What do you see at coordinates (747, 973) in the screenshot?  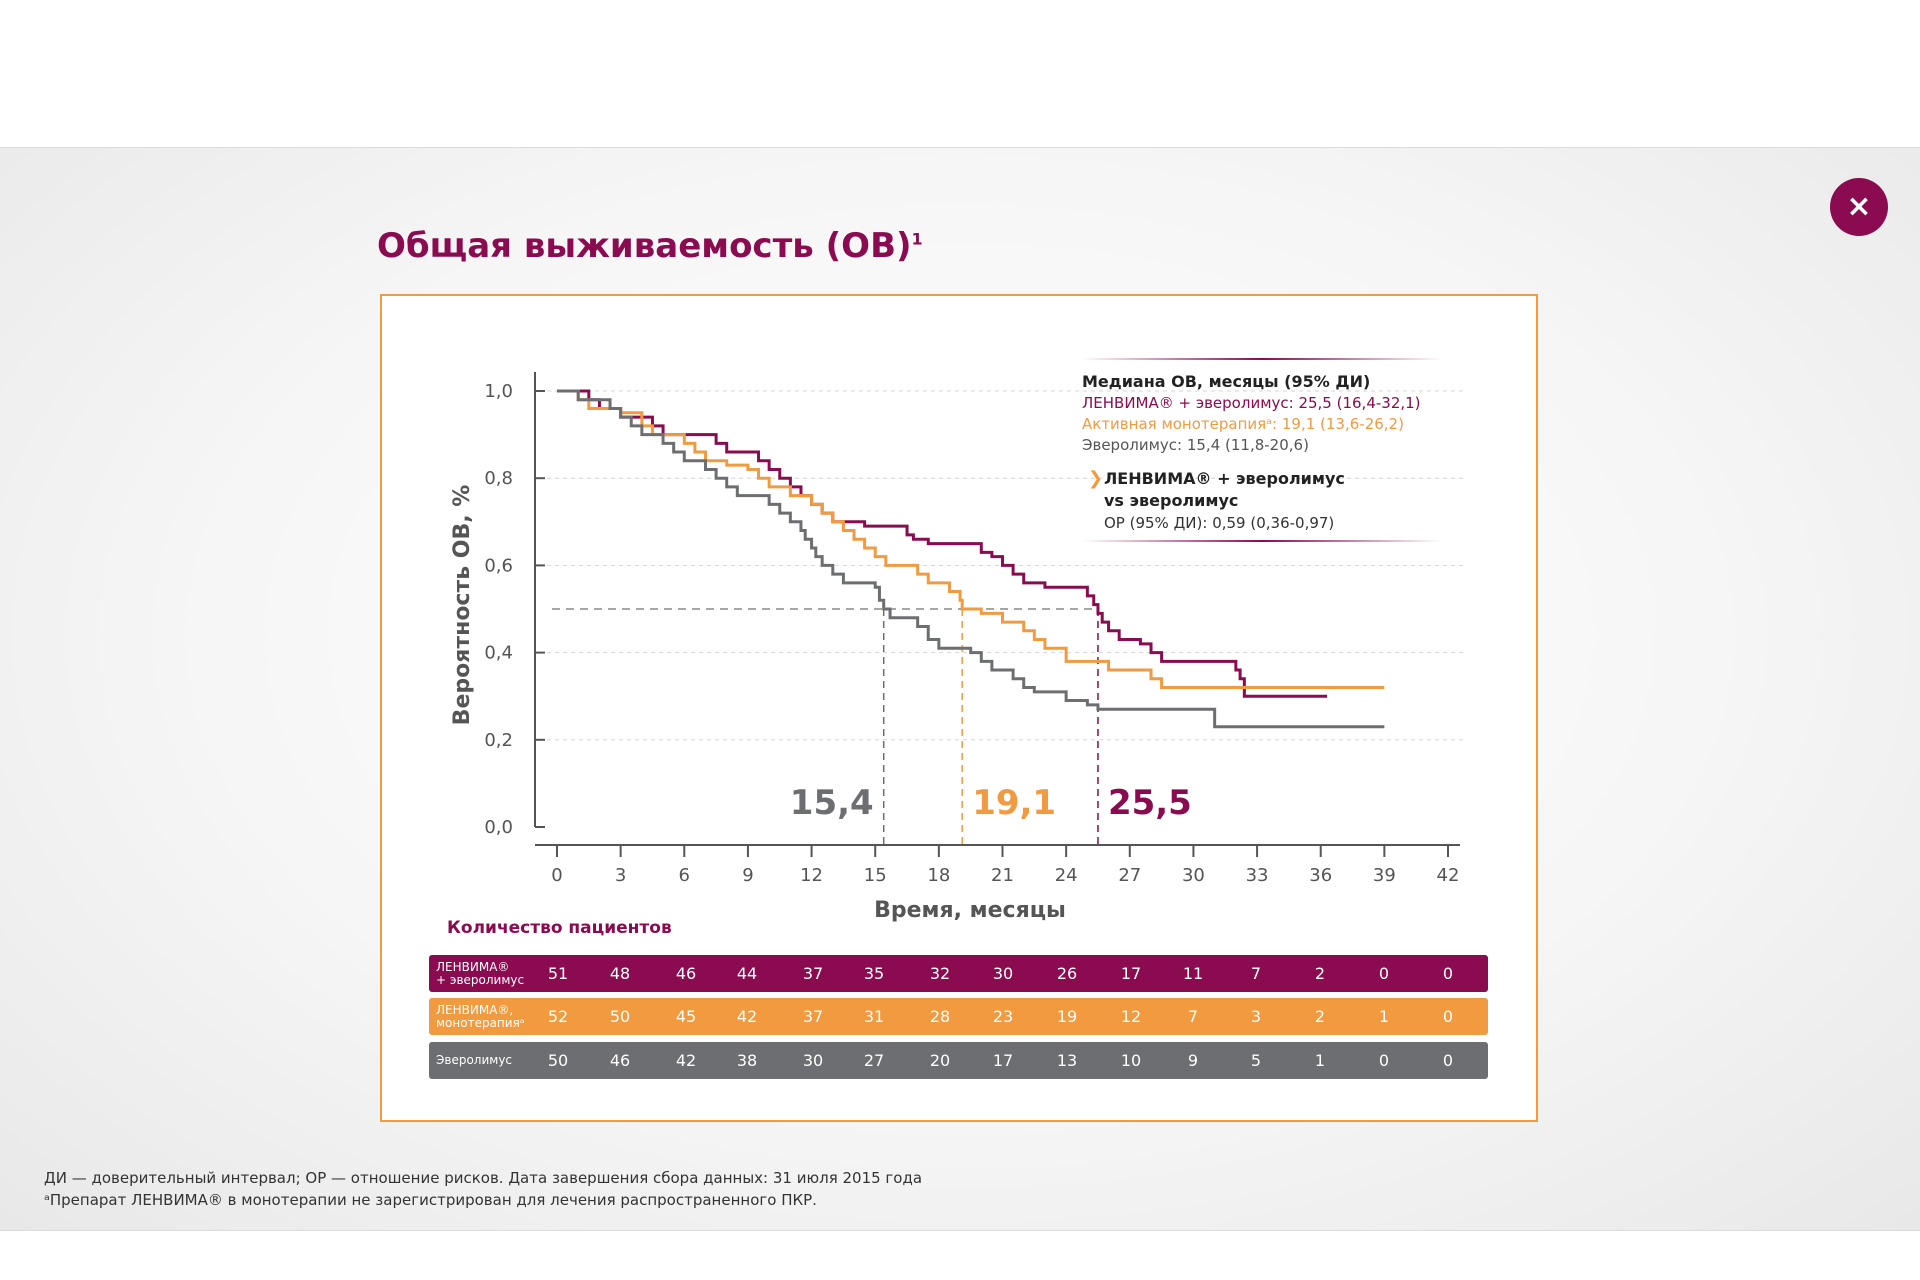 I see `risk-cell: 44` at bounding box center [747, 973].